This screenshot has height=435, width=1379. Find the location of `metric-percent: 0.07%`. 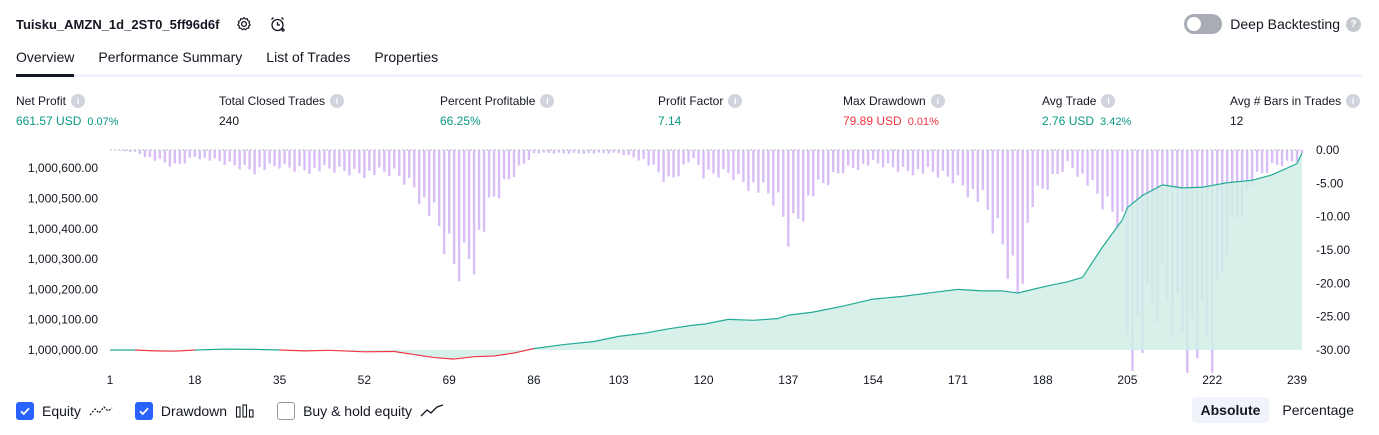

metric-percent: 0.07% is located at coordinates (102, 122).